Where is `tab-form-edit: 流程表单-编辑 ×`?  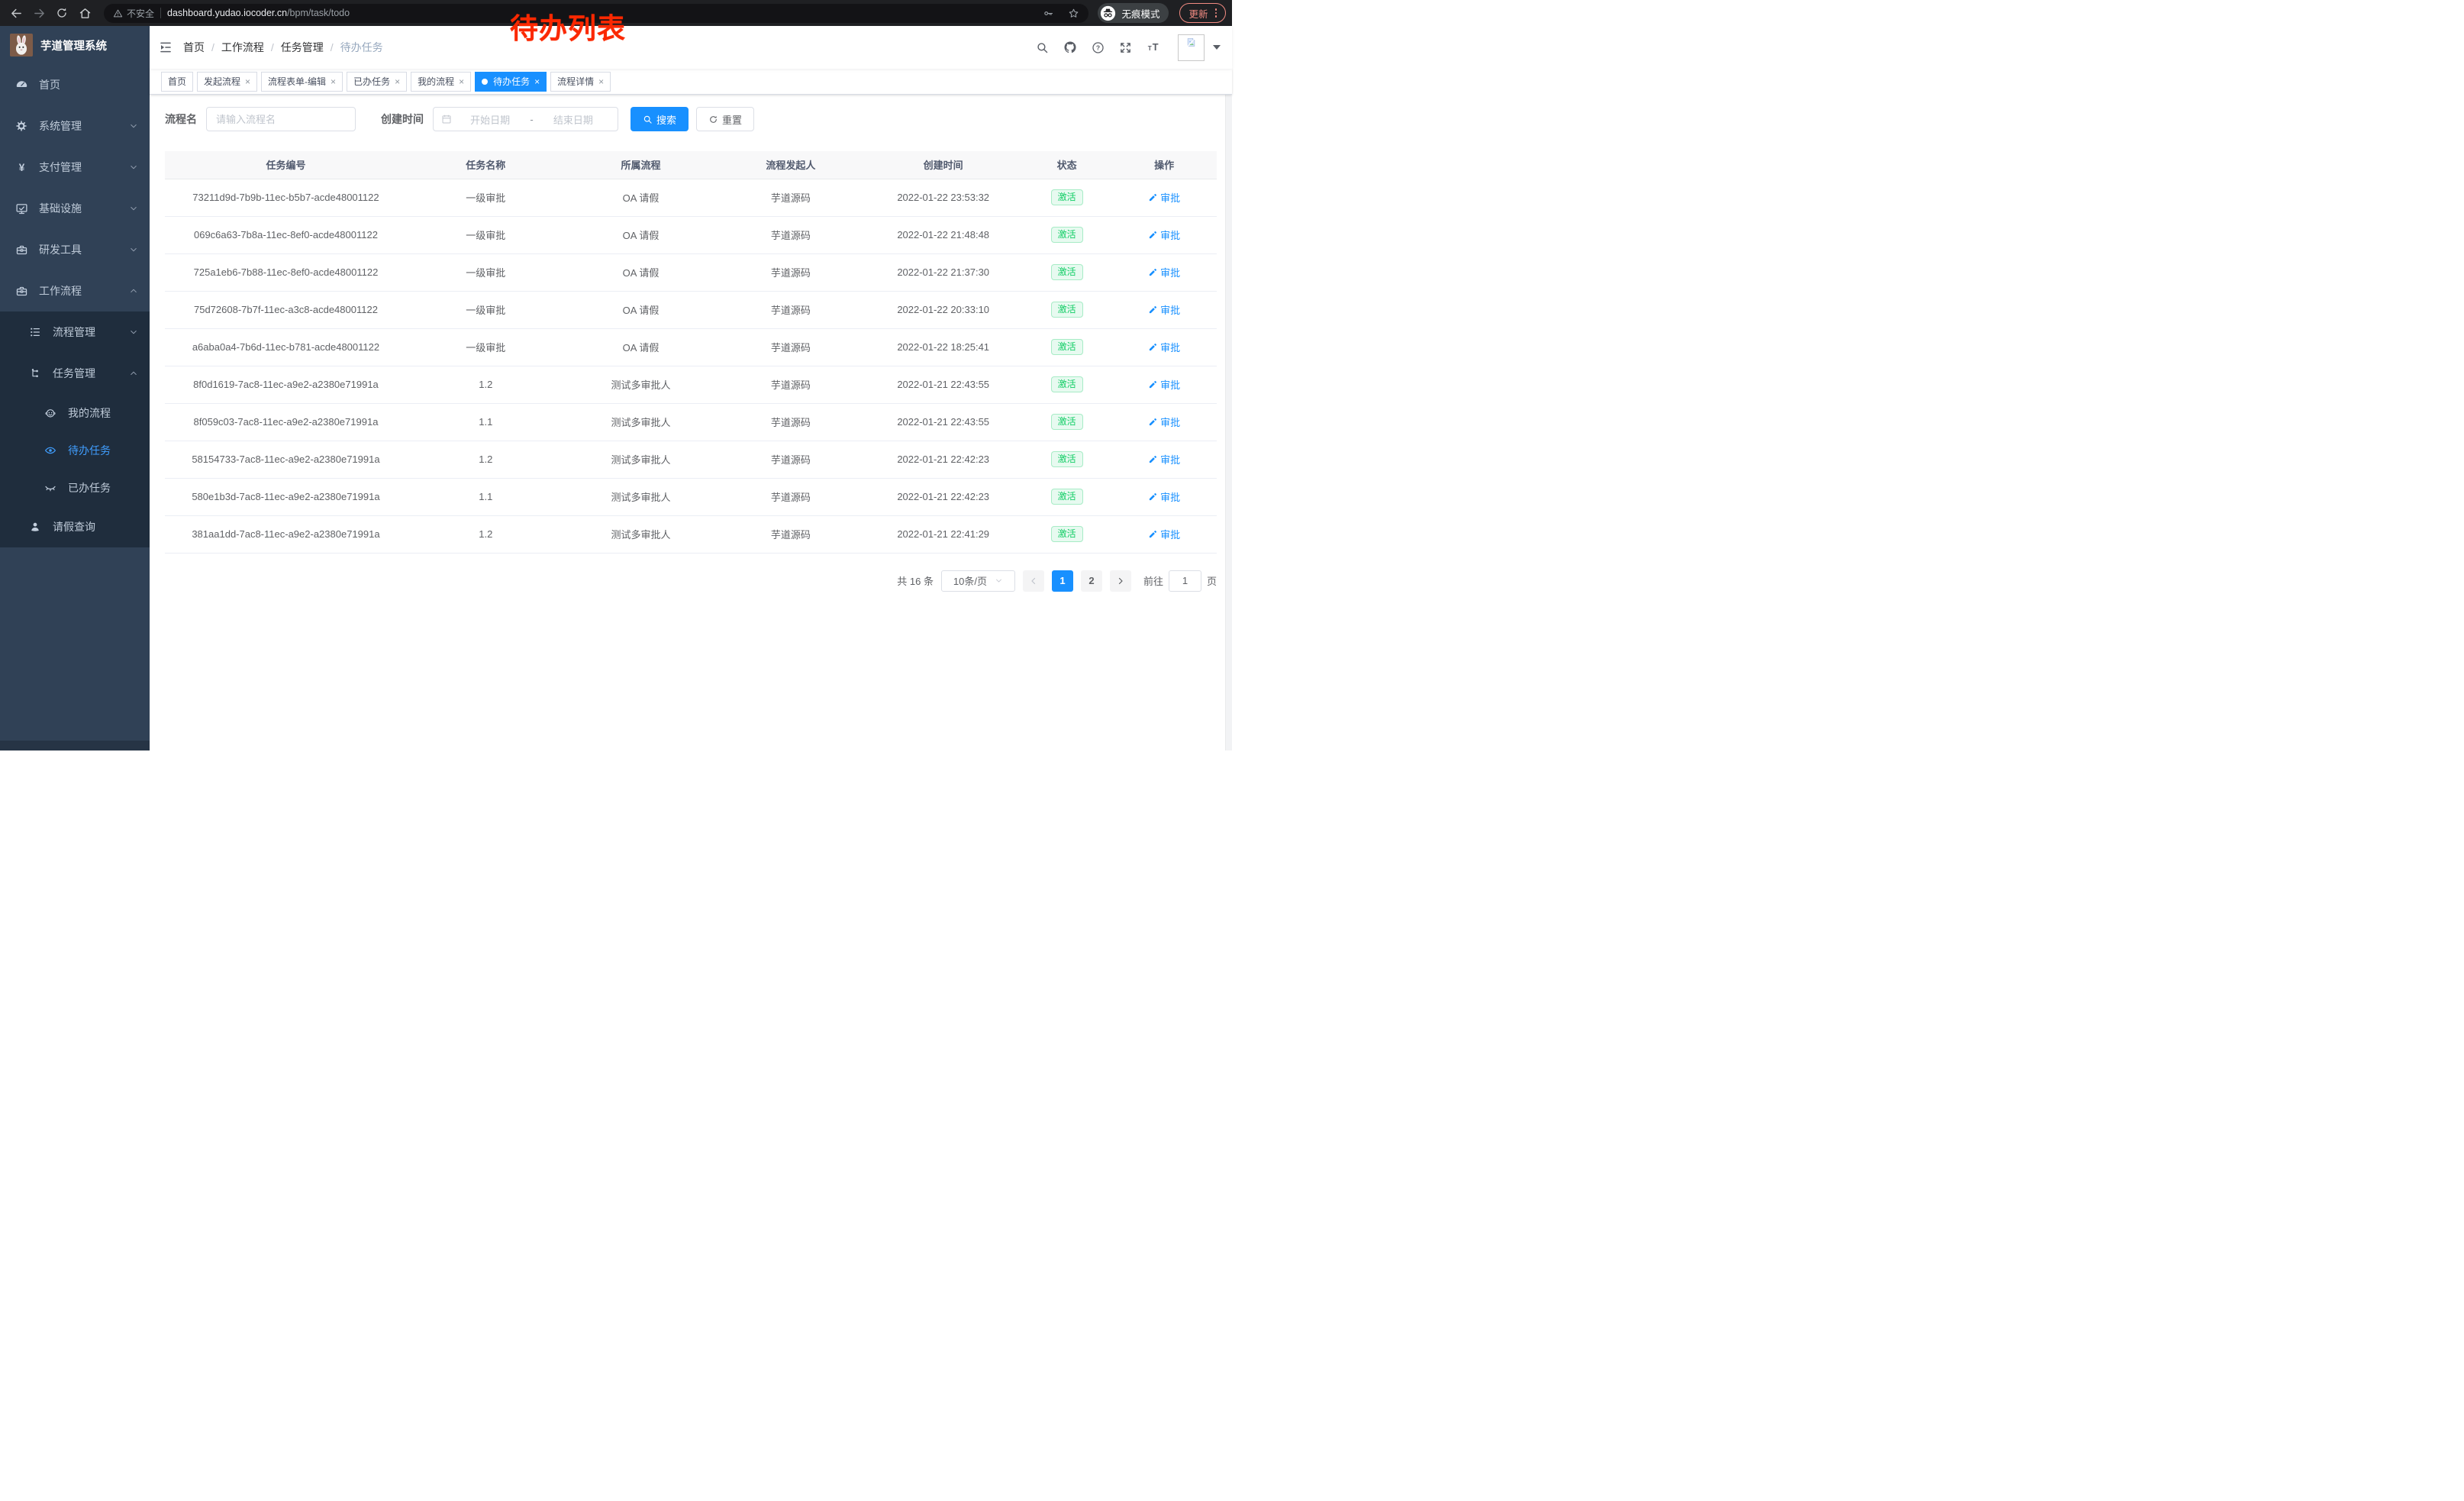 tab-form-edit: 流程表单-编辑 × is located at coordinates (302, 81).